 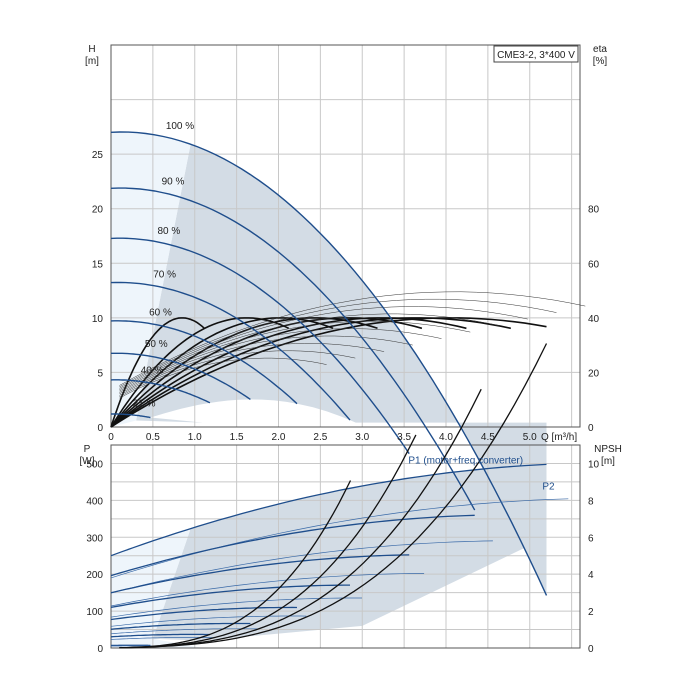 I want to click on h-tick-label: 0, so click(x=100, y=428).